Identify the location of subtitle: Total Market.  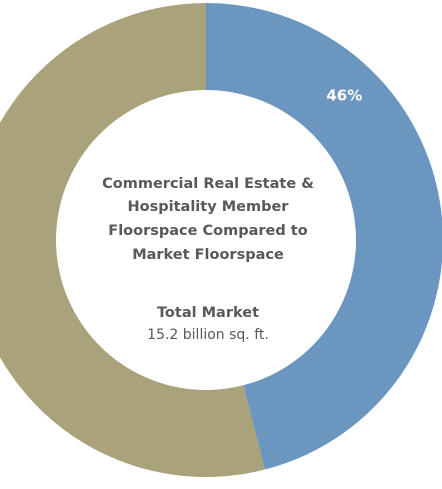
(208, 313).